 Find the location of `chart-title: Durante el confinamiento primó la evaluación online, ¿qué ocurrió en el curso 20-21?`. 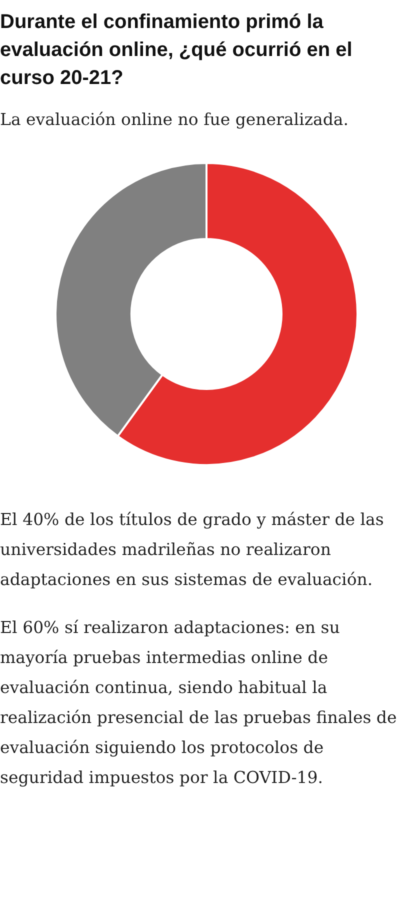

chart-title: Durante el confinamiento primó la evaluación online, ¿qué ocurrió en el curso 20-21? is located at coordinates (177, 50).